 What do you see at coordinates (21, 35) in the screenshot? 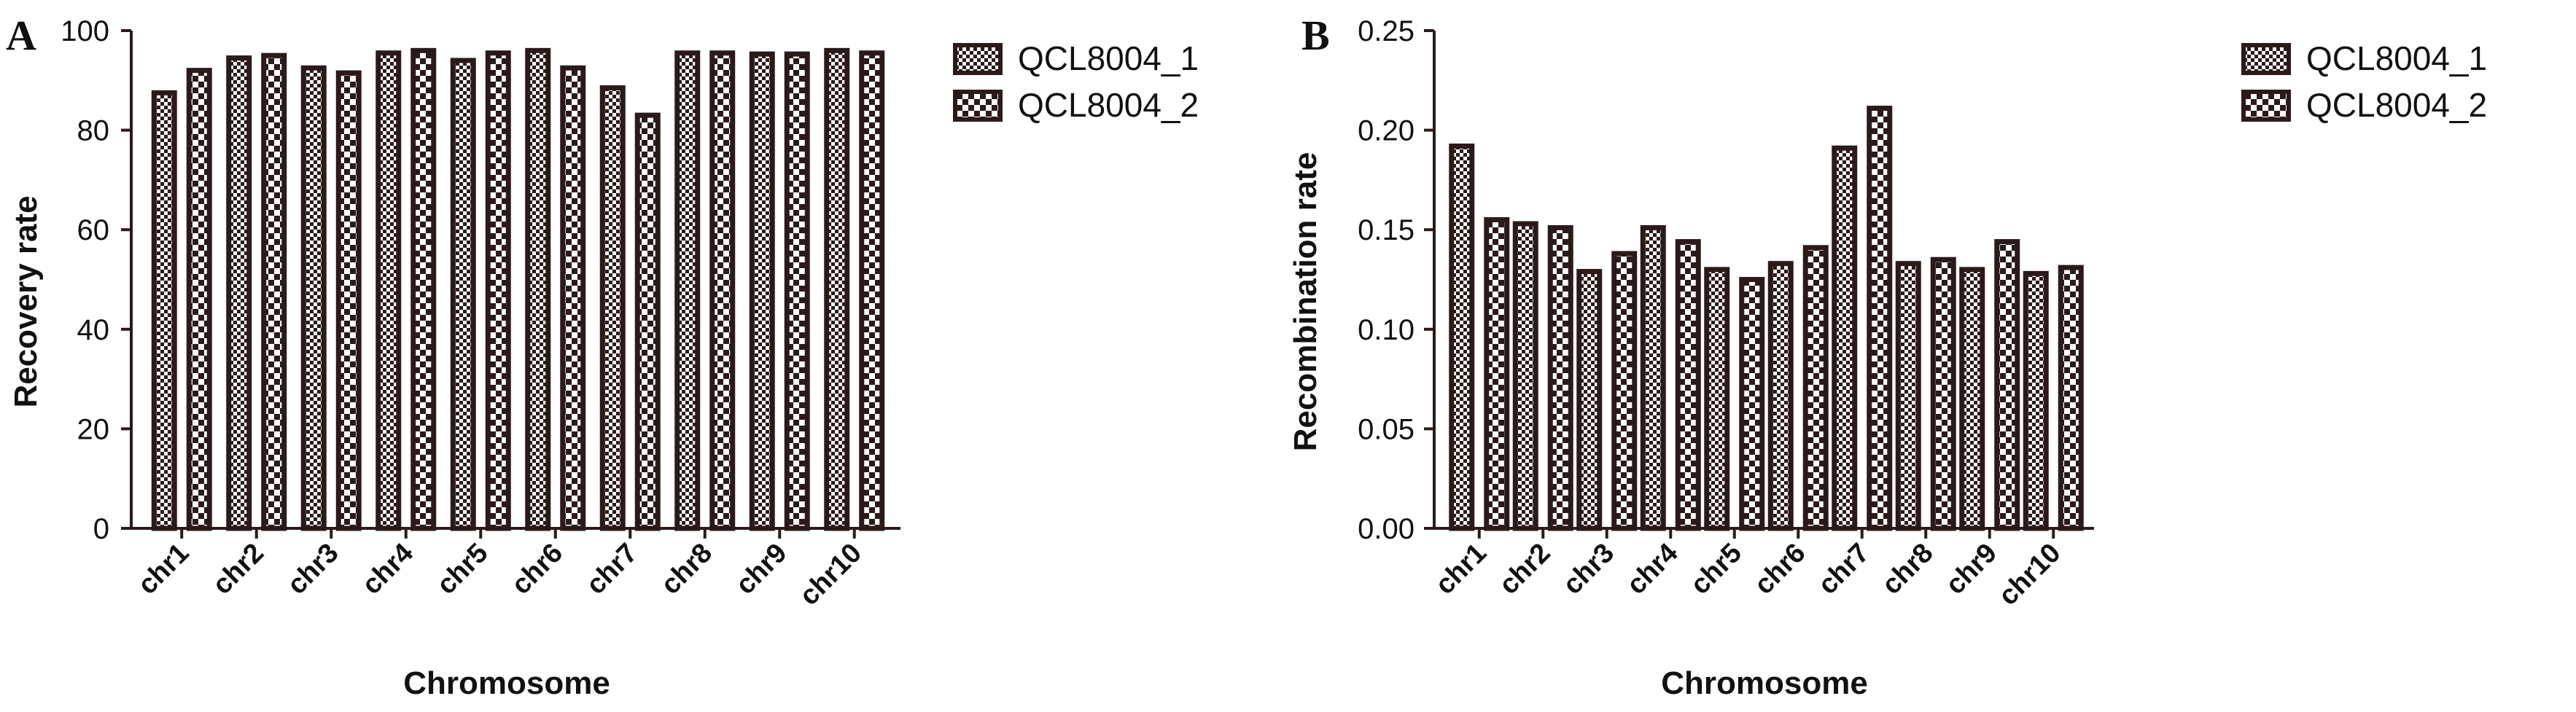
I see `panel-label: A` at bounding box center [21, 35].